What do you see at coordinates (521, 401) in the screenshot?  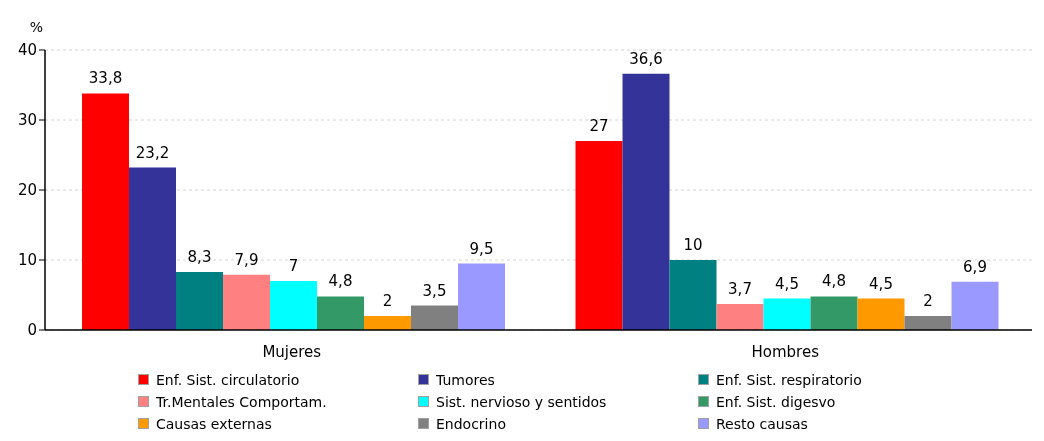 I see `legend-label: Sist. nervioso y sentidos` at bounding box center [521, 401].